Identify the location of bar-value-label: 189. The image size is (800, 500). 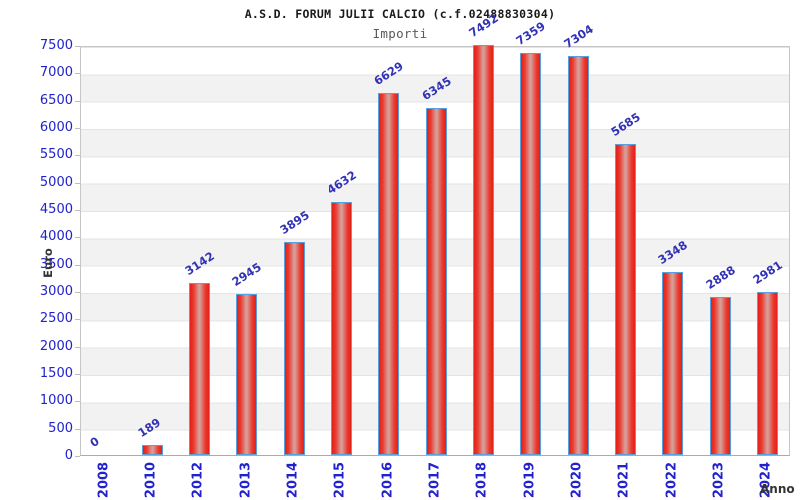
(149, 427).